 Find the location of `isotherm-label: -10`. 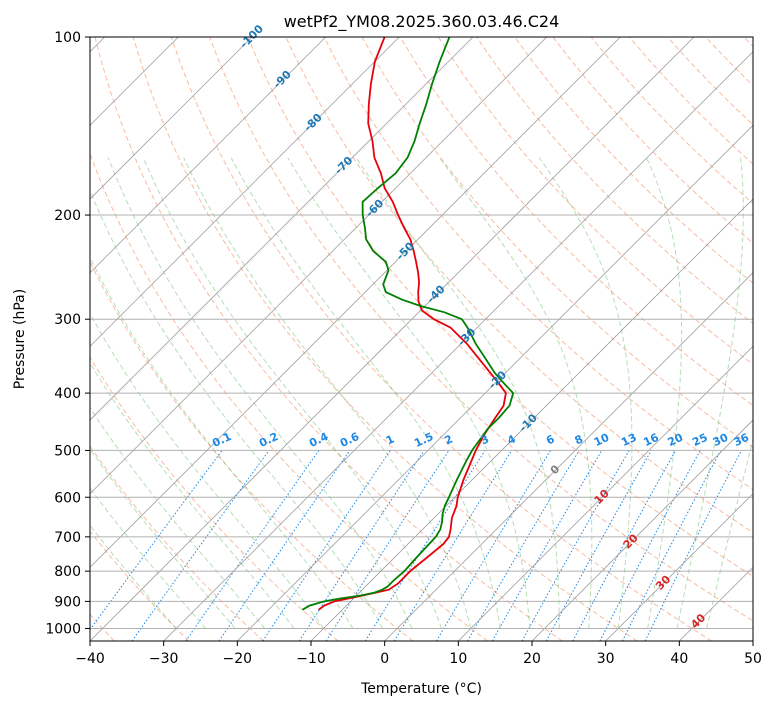

isotherm-label: -10 is located at coordinates (528, 422).